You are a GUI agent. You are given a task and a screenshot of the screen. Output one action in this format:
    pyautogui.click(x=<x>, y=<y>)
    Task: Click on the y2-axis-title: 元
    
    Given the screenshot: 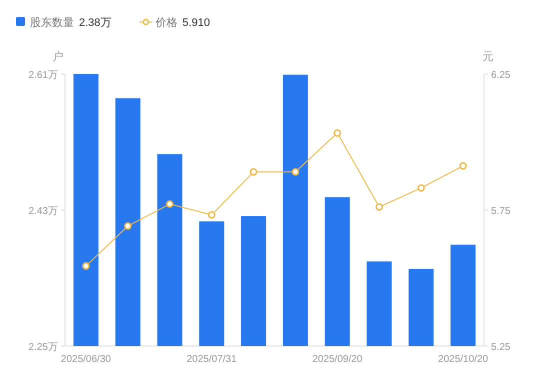 What is the action you would take?
    pyautogui.click(x=488, y=57)
    